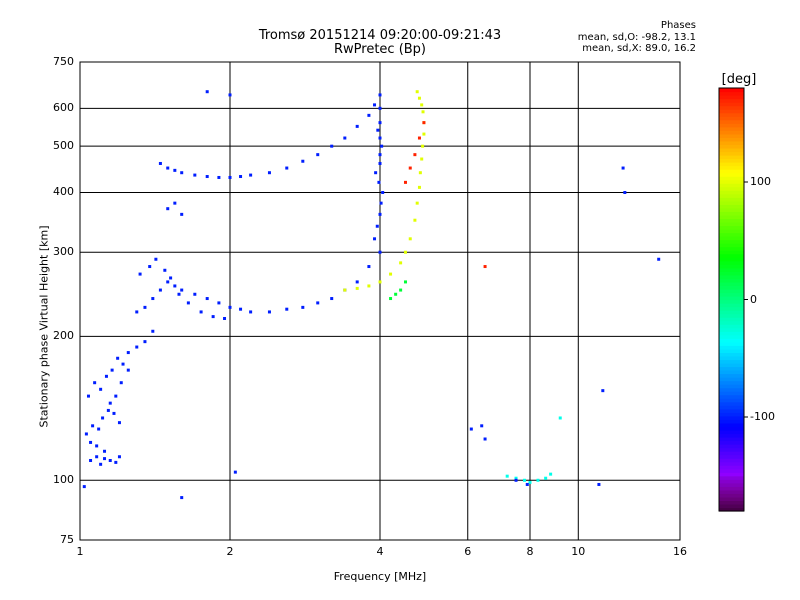 The width and height of the screenshot is (800, 600). Describe the element at coordinates (63, 480) in the screenshot. I see `y-tick-label: 100` at that location.